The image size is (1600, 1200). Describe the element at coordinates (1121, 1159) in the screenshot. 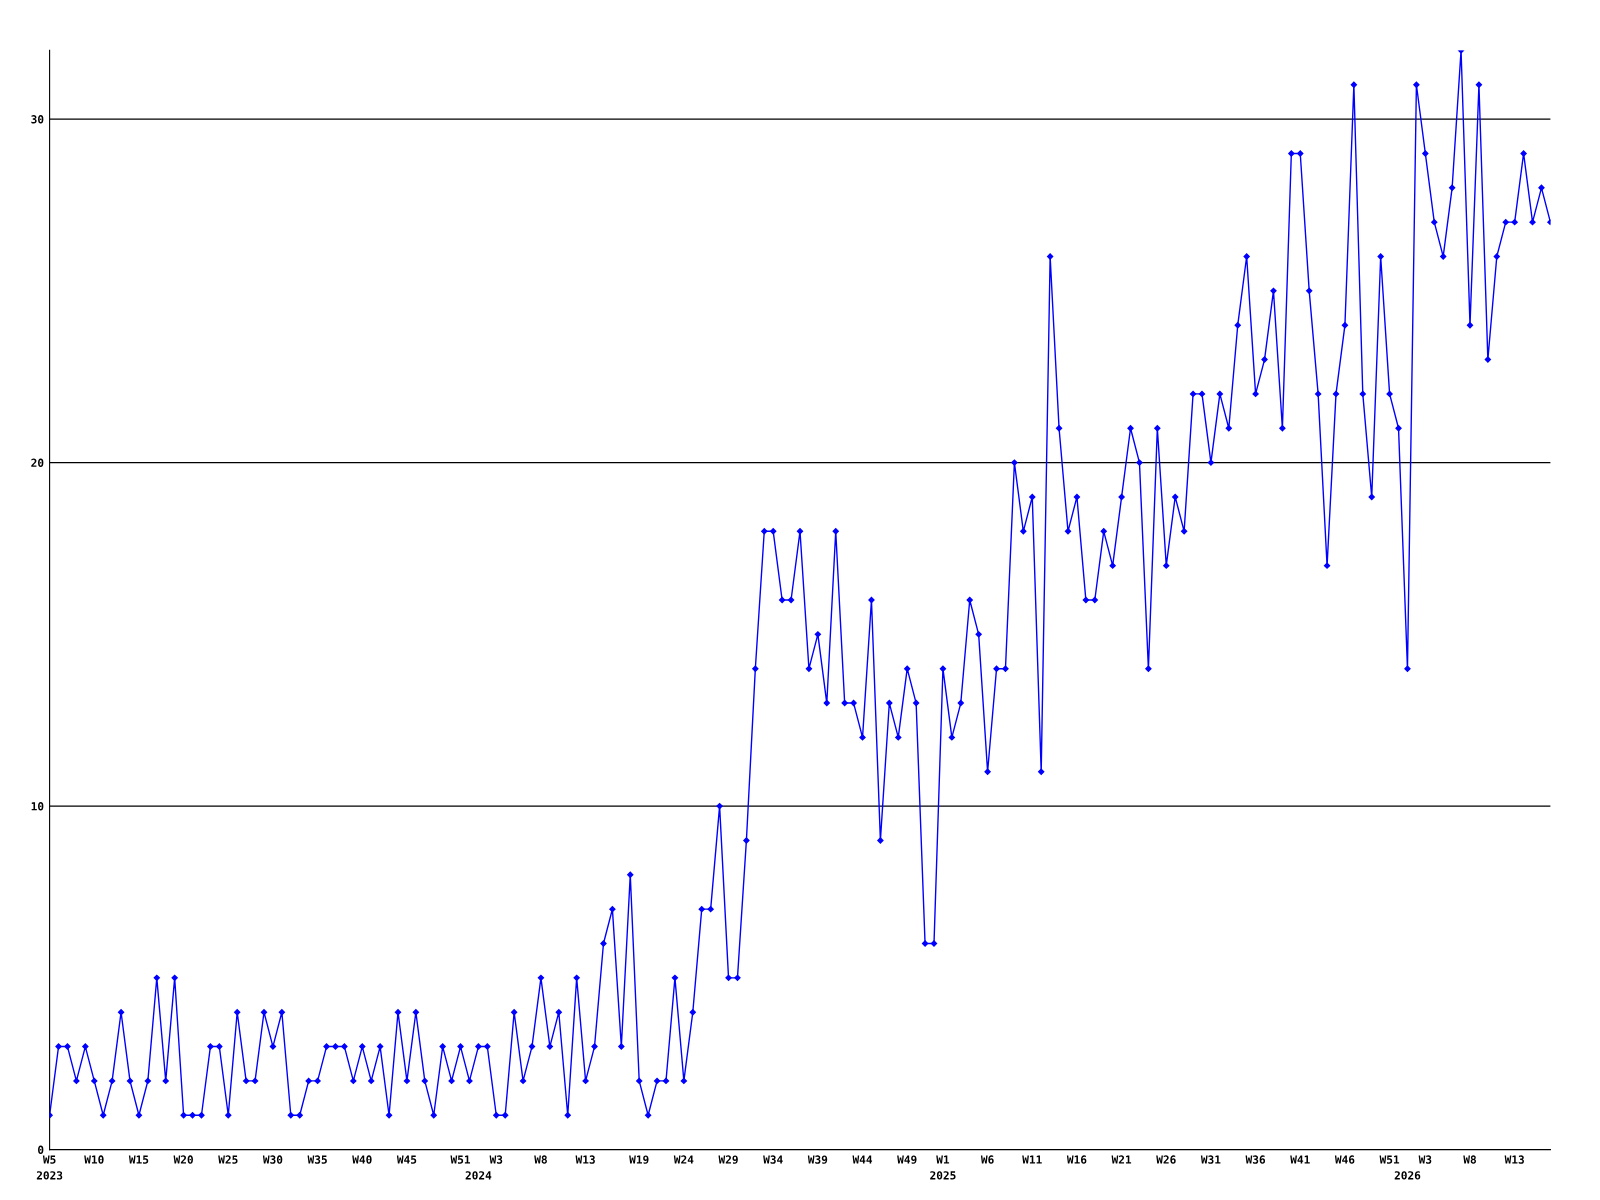

I see `x-tick-label: W21` at that location.